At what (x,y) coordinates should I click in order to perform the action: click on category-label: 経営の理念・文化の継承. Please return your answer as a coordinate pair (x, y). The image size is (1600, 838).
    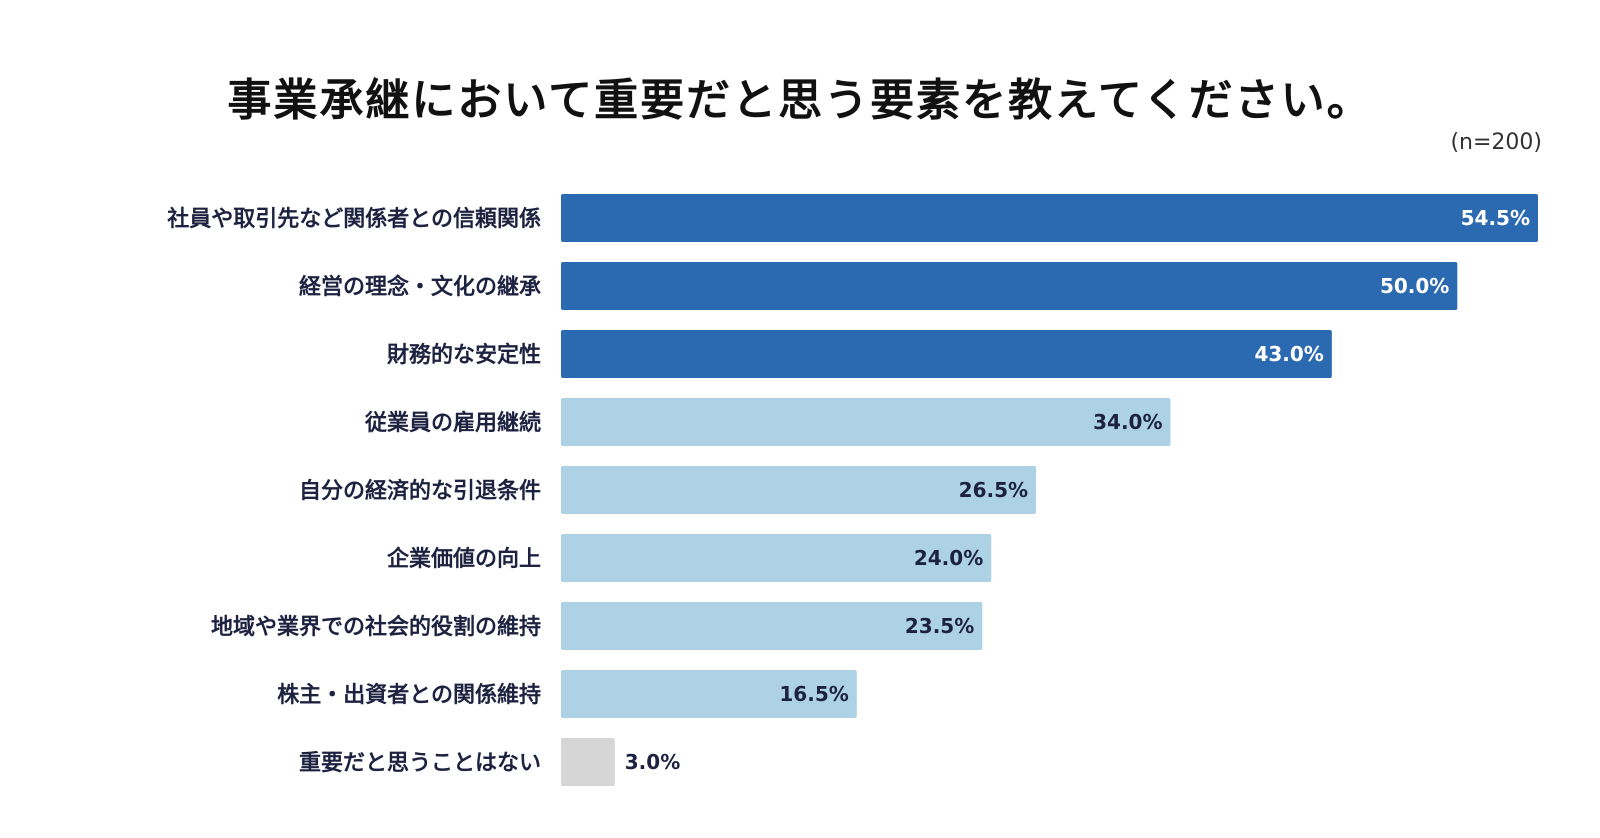
    Looking at the image, I should click on (420, 287).